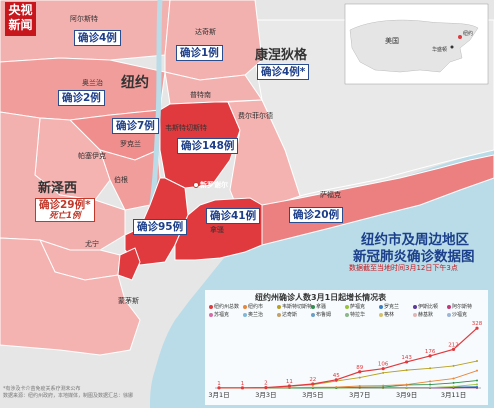  I want to click on place-monmouth: 蒙茅斯, so click(128, 301).